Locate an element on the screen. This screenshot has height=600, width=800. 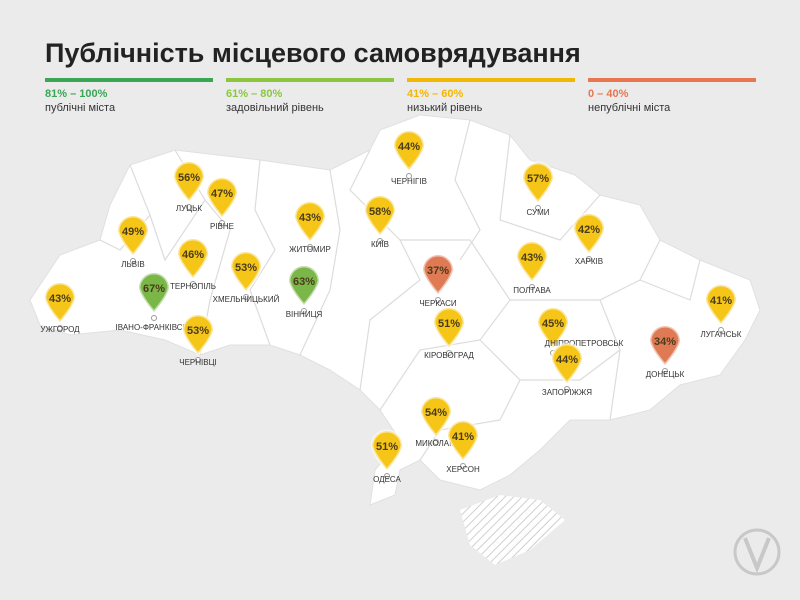
city-name: РІВНЕ is located at coordinates (222, 226).